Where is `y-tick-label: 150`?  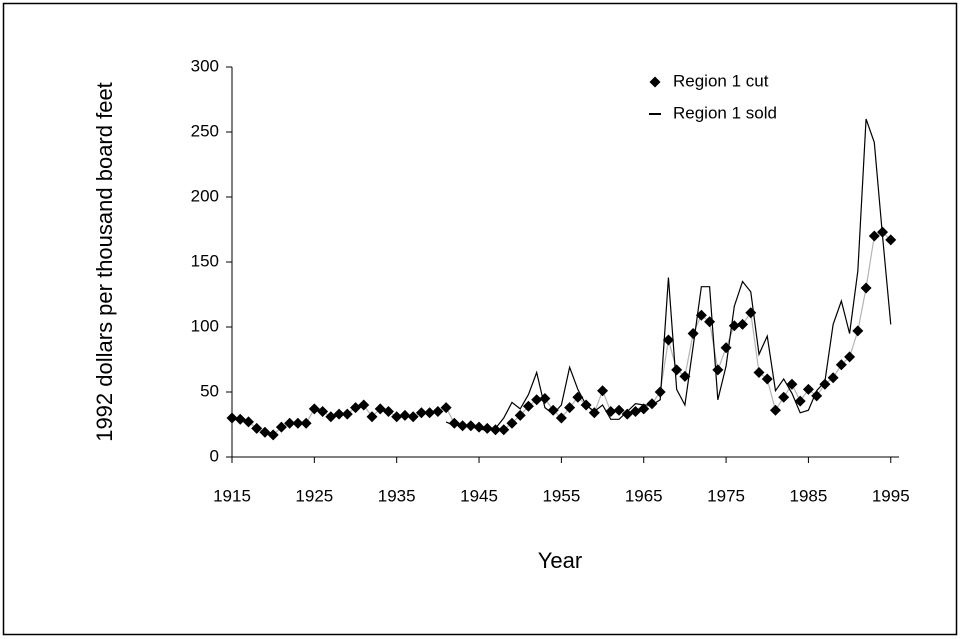
y-tick-label: 150 is located at coordinates (205, 260).